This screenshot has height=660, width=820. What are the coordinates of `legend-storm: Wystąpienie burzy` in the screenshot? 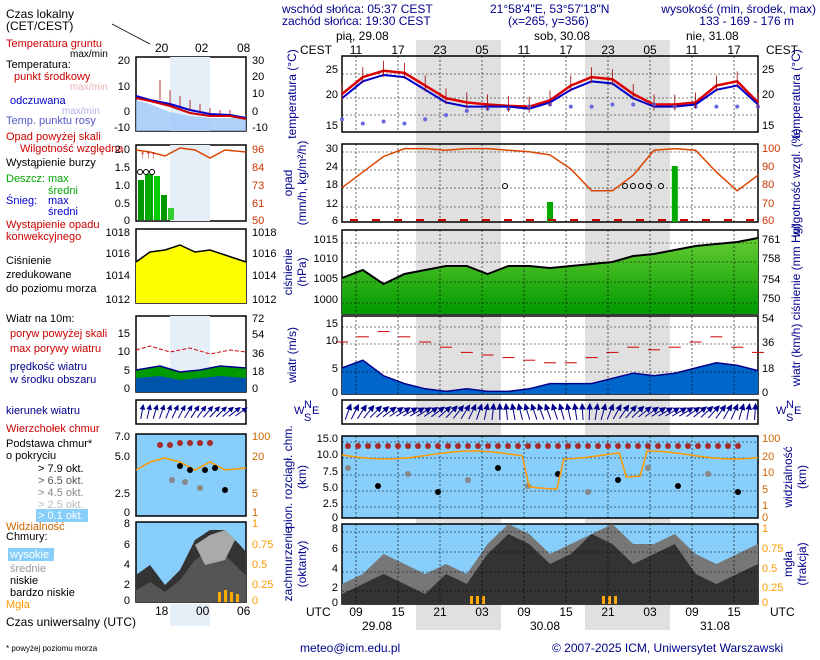 It's located at (51, 163).